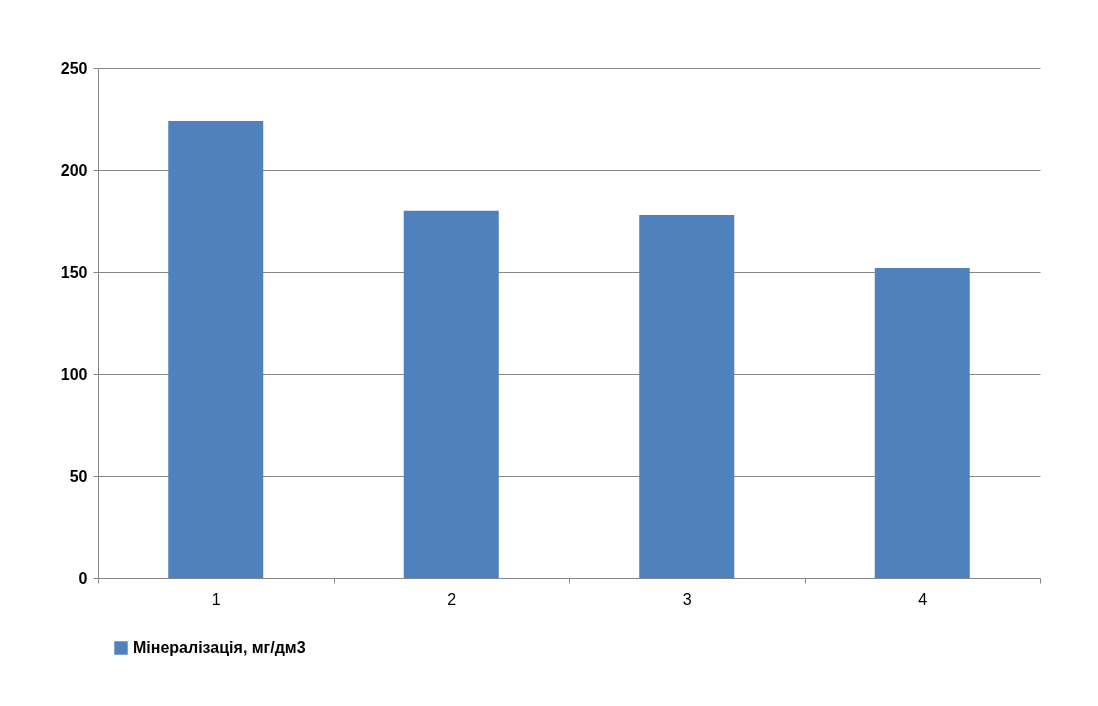  Describe the element at coordinates (74, 68) in the screenshot. I see `y-tick-label: 250` at that location.